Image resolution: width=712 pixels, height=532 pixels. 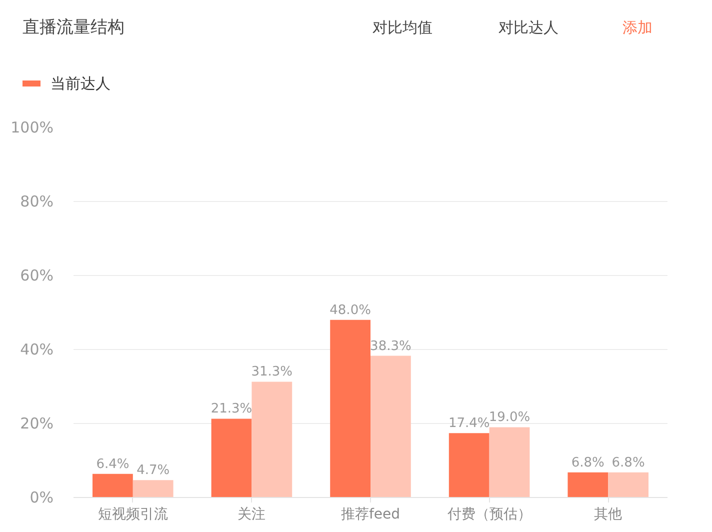 What do you see at coordinates (469, 424) in the screenshot?
I see `data-label: 17.4%` at bounding box center [469, 424].